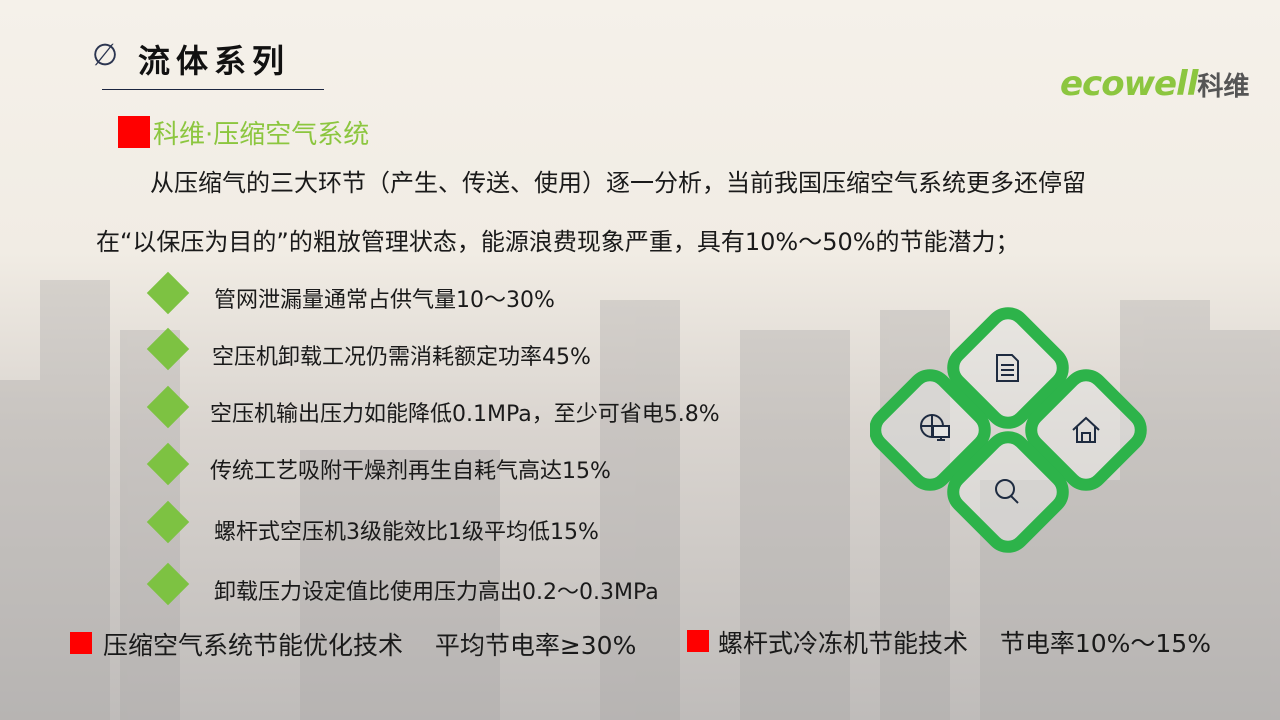 The height and width of the screenshot is (720, 1280). Describe the element at coordinates (465, 414) in the screenshot. I see `bullet-item: 空压机输出压力如能降低0.1MPa，至少可省电5.8%` at that location.